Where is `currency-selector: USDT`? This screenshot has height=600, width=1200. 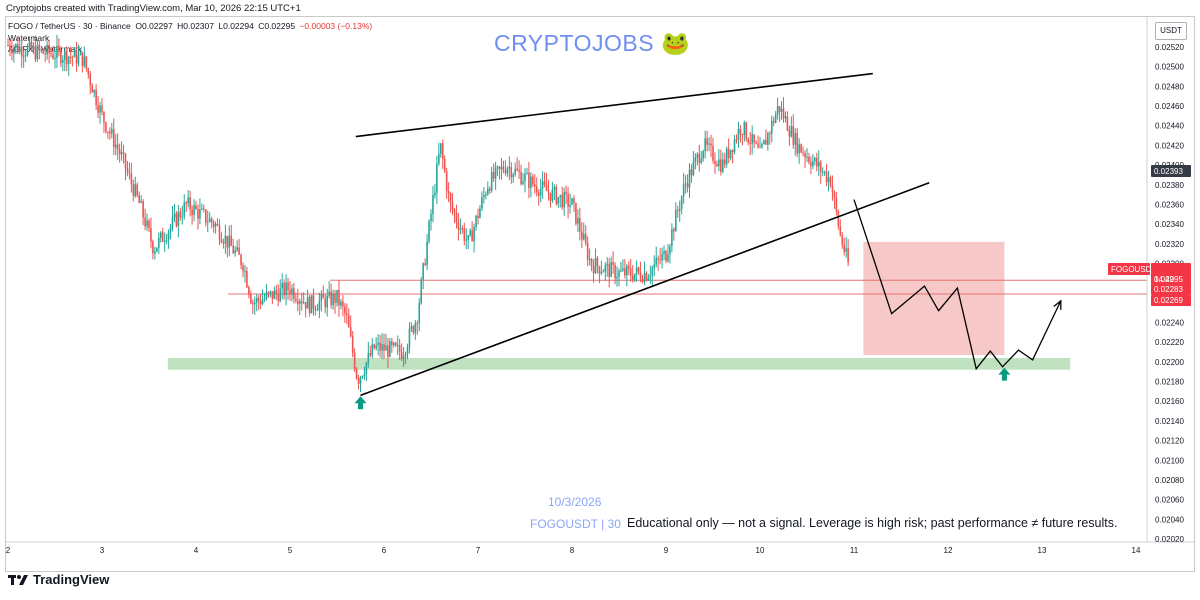
currency-selector: USDT is located at coordinates (1171, 31).